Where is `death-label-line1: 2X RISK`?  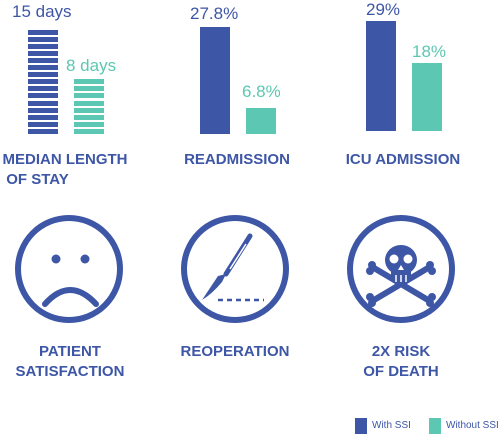
death-label-line1: 2X RISK is located at coordinates (401, 351).